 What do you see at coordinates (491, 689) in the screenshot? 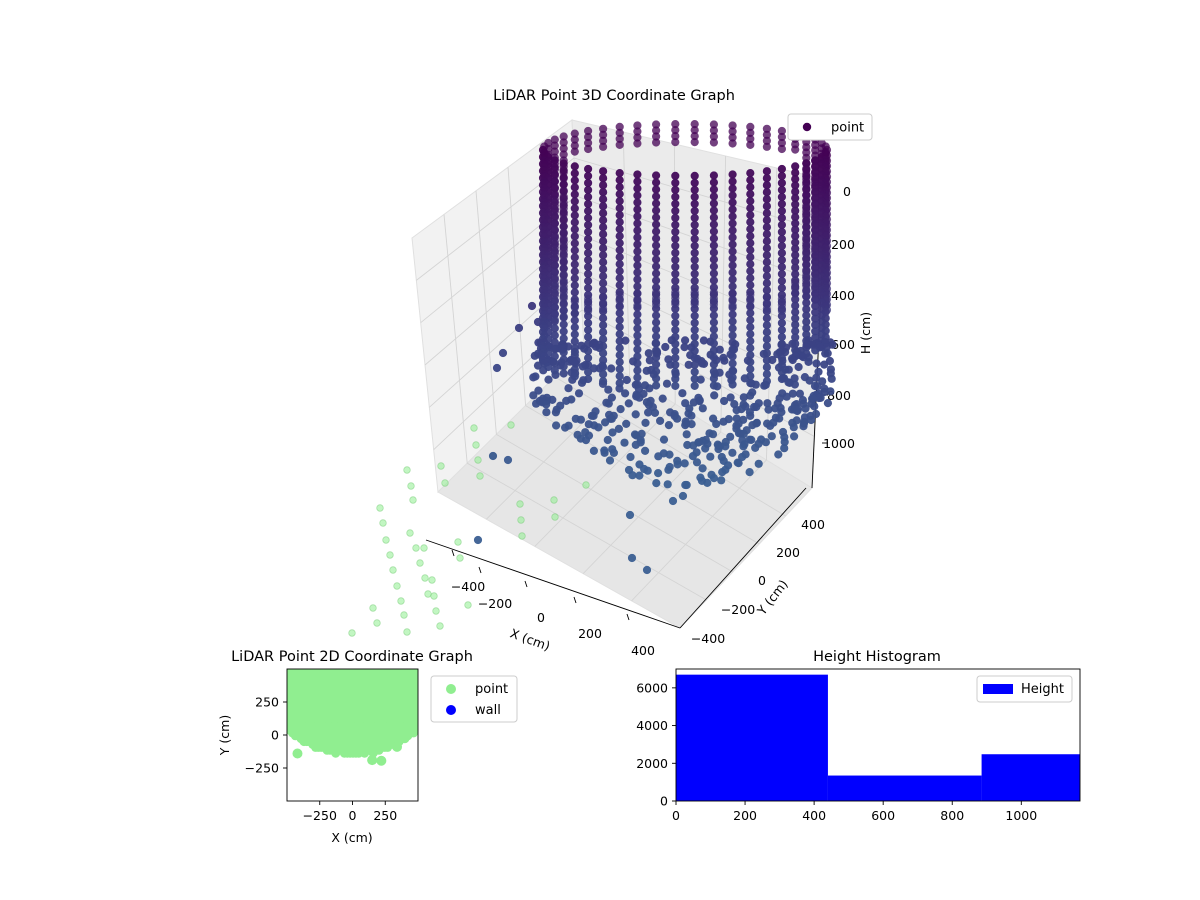
I see `legend-2d-label-point: point` at bounding box center [491, 689].